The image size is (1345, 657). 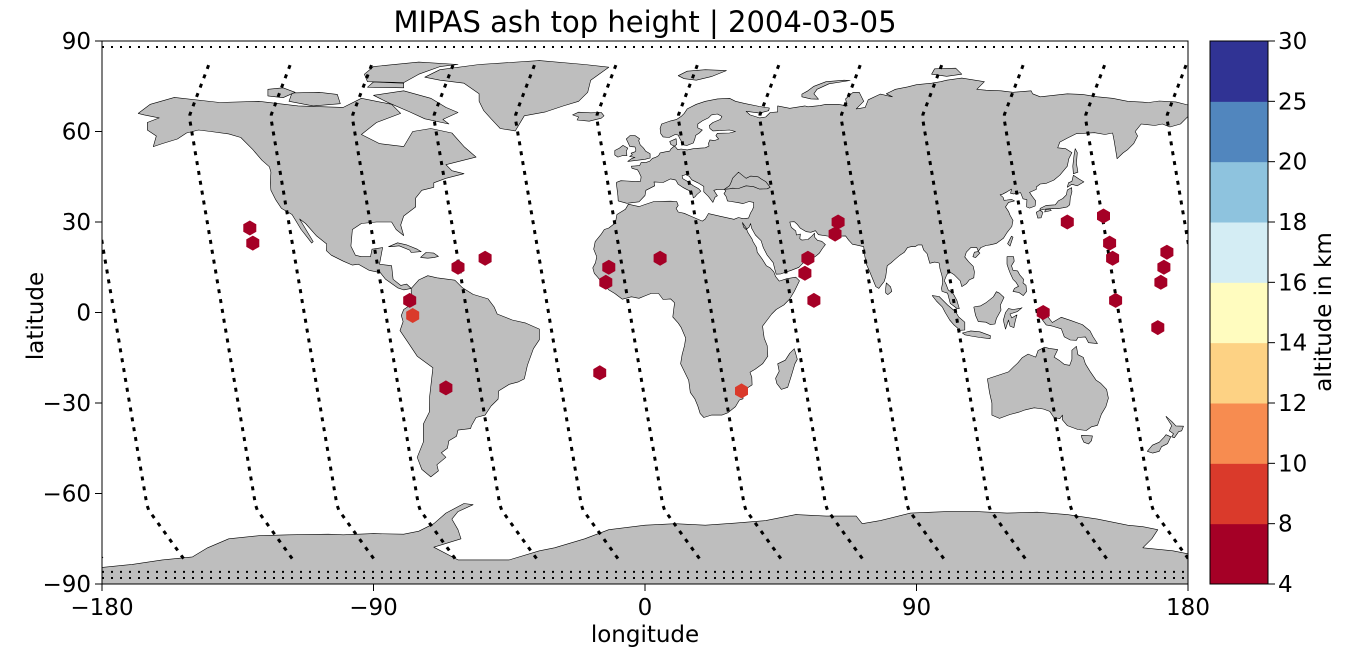 What do you see at coordinates (947, 72) in the screenshot?
I see `land-severnaya-zemlya` at bounding box center [947, 72].